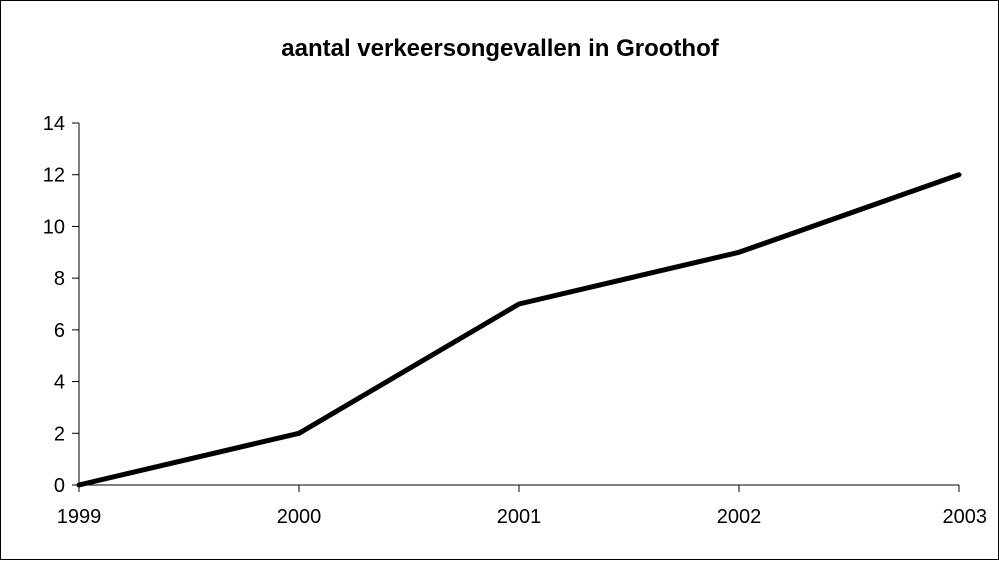 Image resolution: width=999 pixels, height=561 pixels. Describe the element at coordinates (79, 517) in the screenshot. I see `x-tick-label: 1999` at that location.